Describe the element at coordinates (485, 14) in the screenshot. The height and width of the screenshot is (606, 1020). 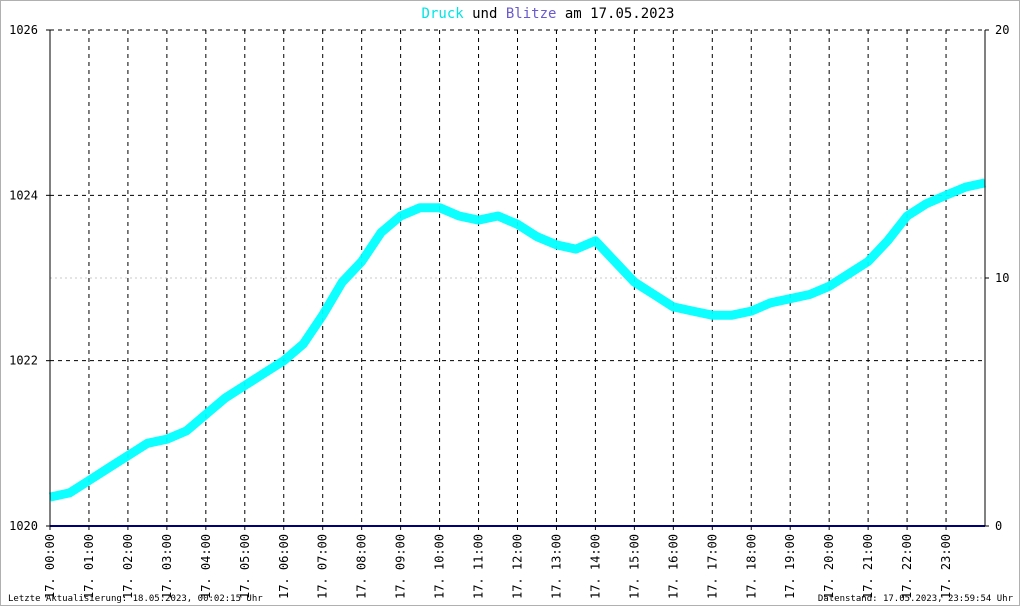
I see `title-und: und` at that location.